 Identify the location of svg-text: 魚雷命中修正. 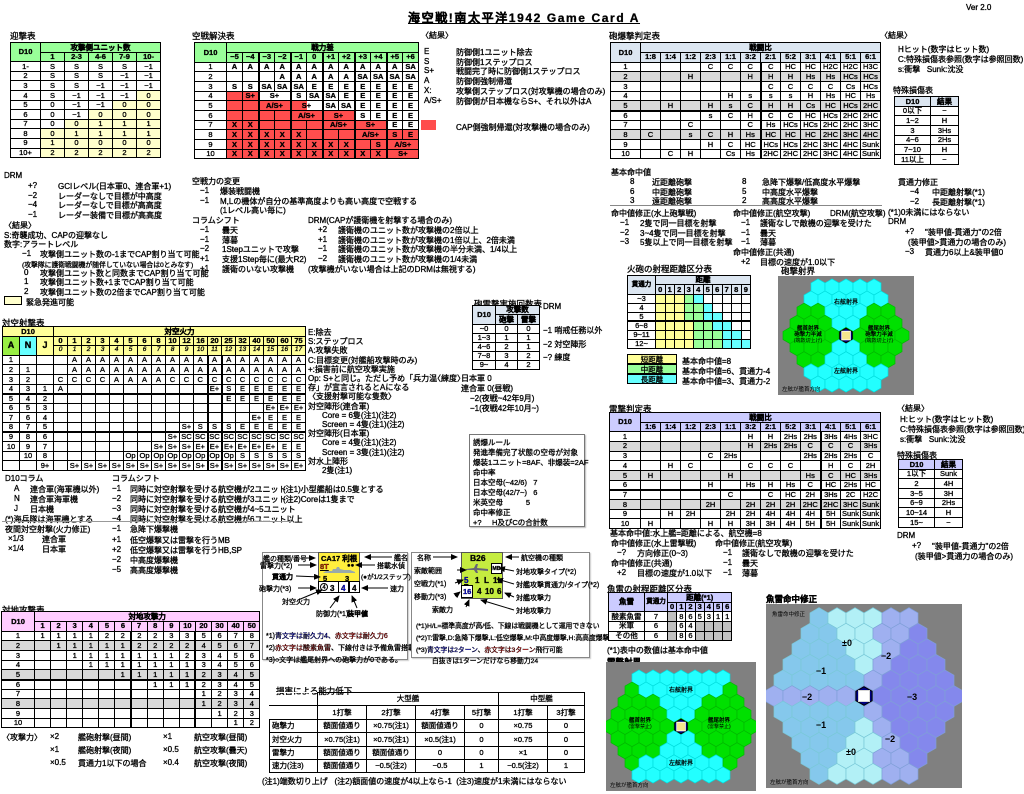
(789, 614).